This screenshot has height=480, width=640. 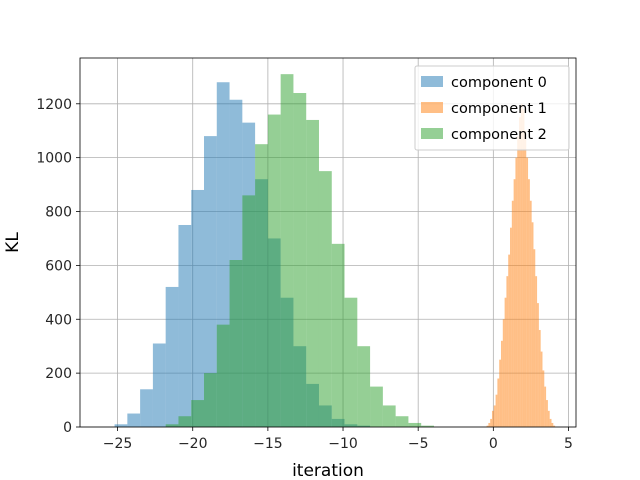 I want to click on x-tick-label: −5, so click(x=418, y=444).